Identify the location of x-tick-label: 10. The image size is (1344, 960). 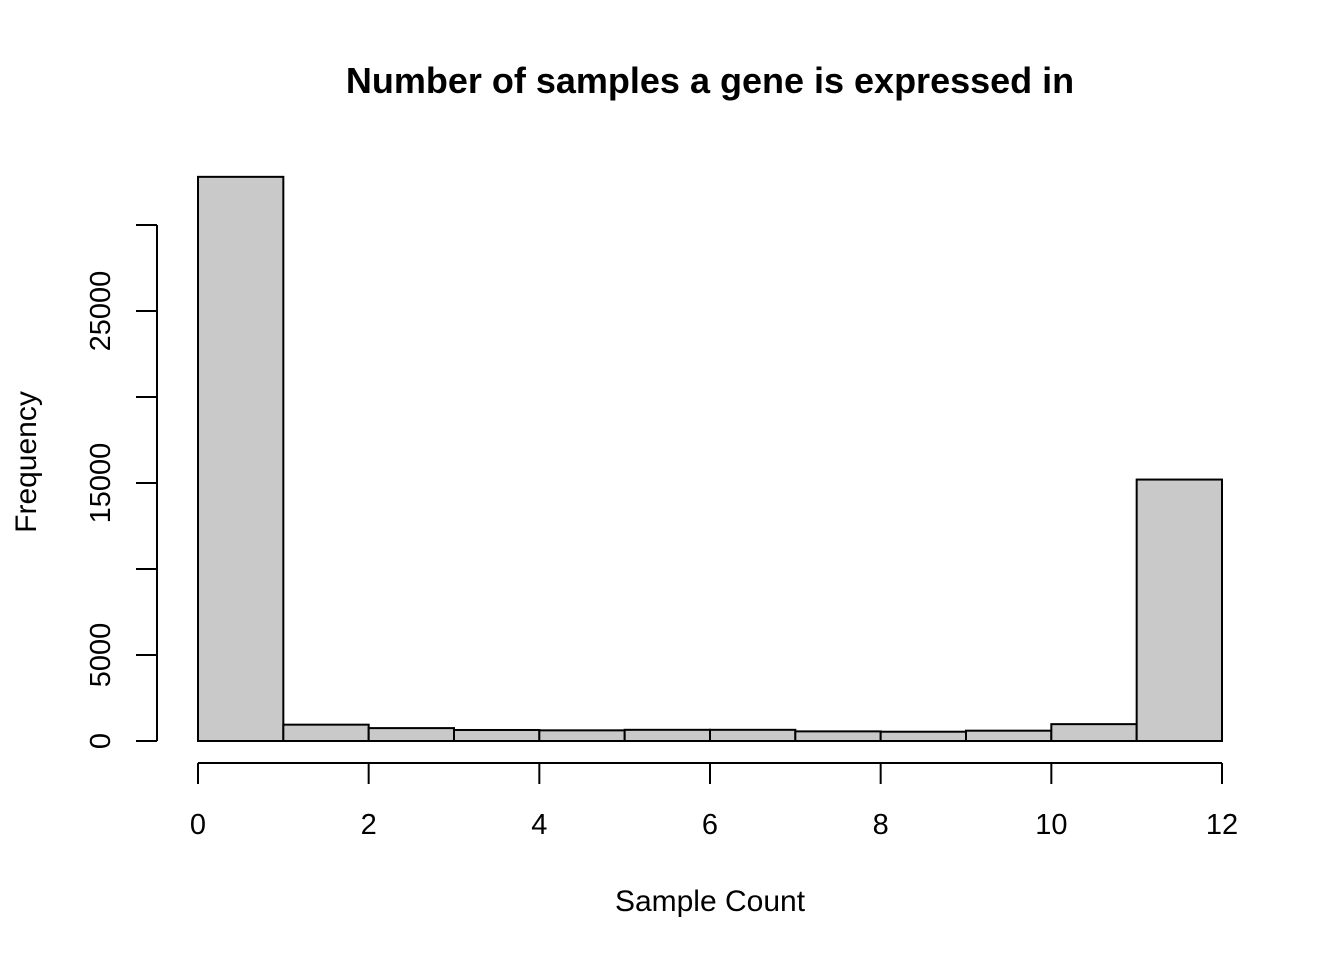
(1051, 825).